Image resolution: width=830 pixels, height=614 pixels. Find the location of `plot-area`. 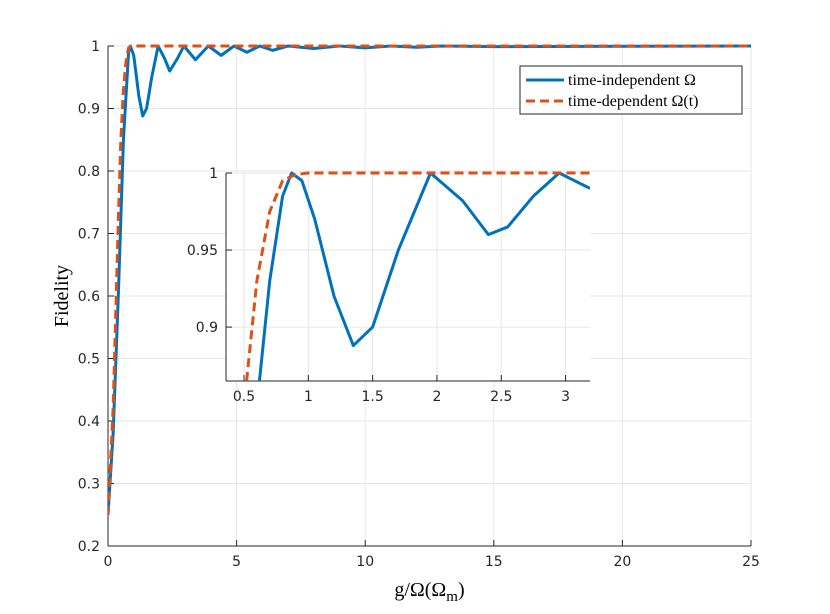

plot-area is located at coordinates (408, 277).